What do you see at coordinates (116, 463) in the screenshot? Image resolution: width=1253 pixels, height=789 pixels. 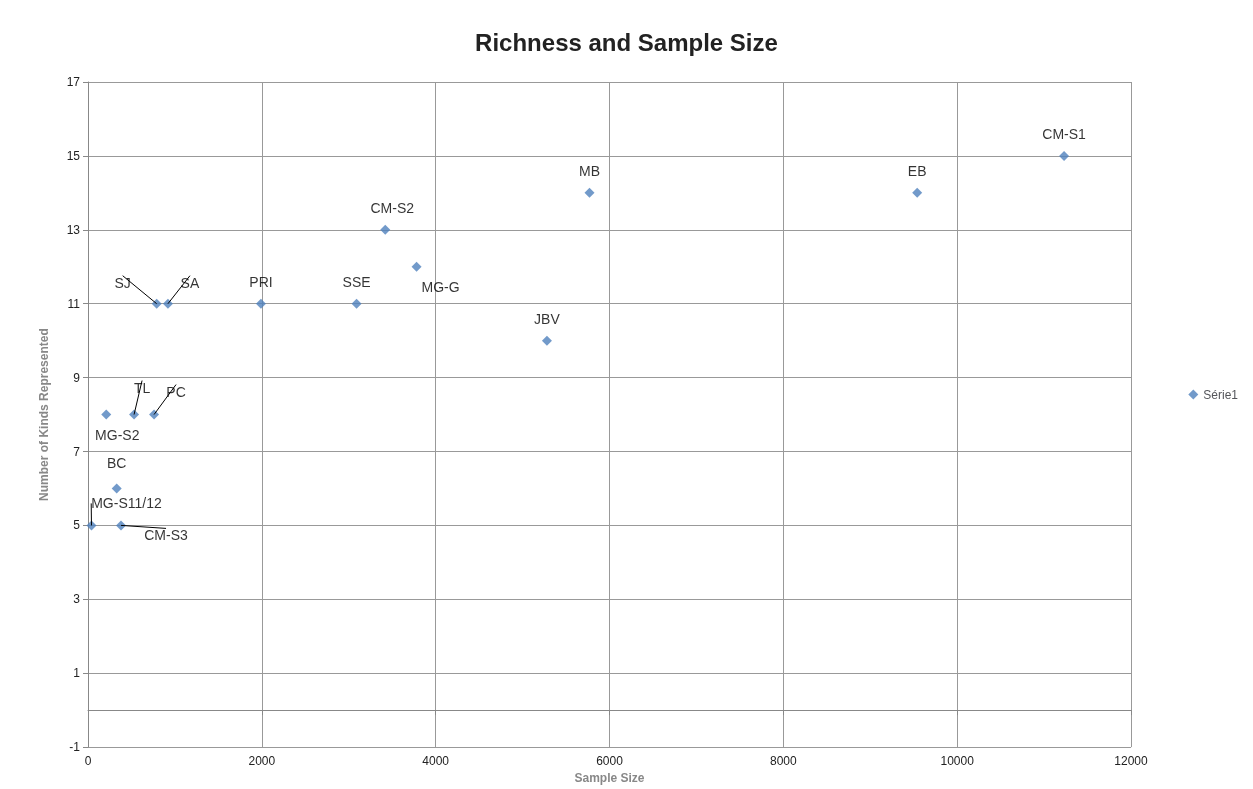 I see `annotation: BC` at bounding box center [116, 463].